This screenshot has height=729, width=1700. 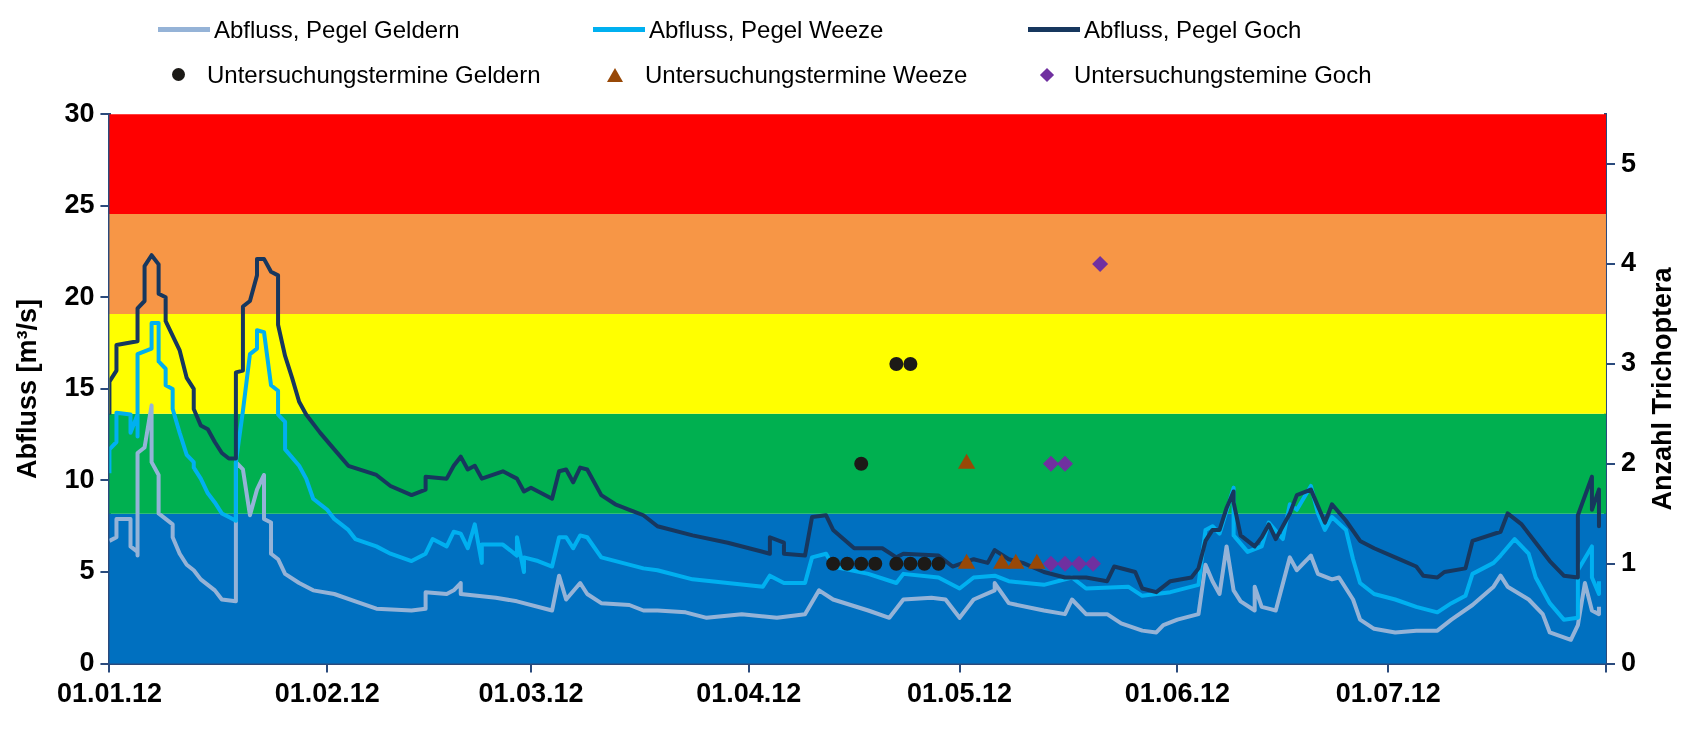 What do you see at coordinates (1177, 693) in the screenshot?
I see `x-tick-label: 01.06.12` at bounding box center [1177, 693].